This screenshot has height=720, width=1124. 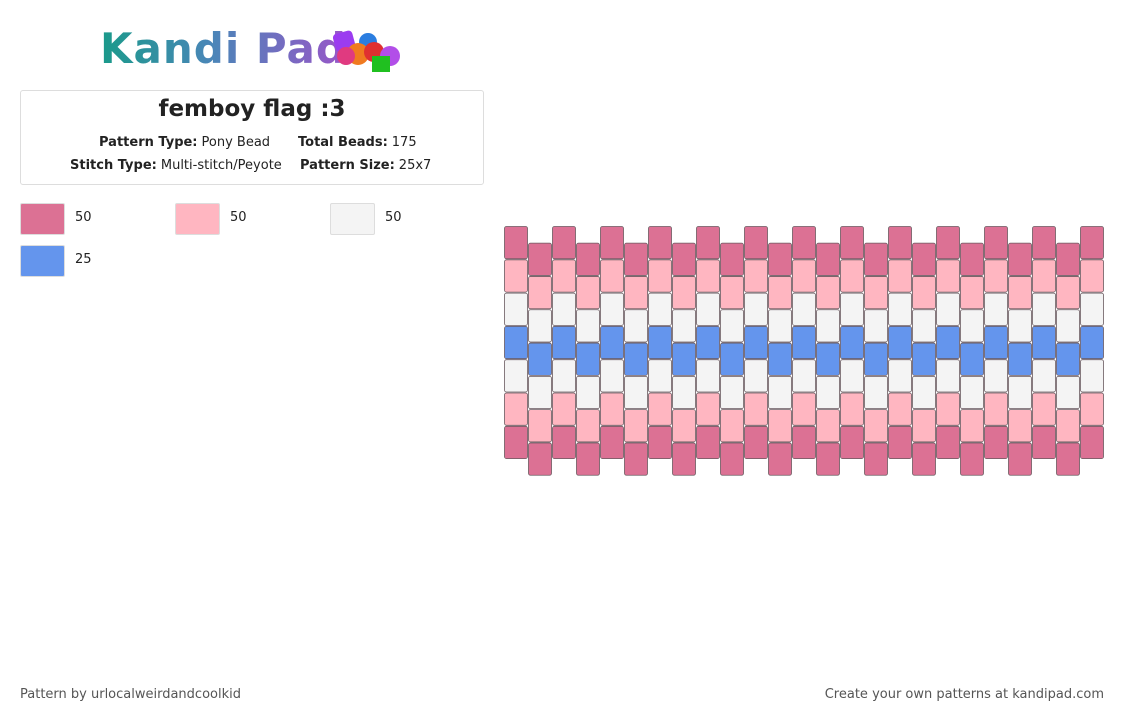 I want to click on info-value: 175, so click(x=404, y=142).